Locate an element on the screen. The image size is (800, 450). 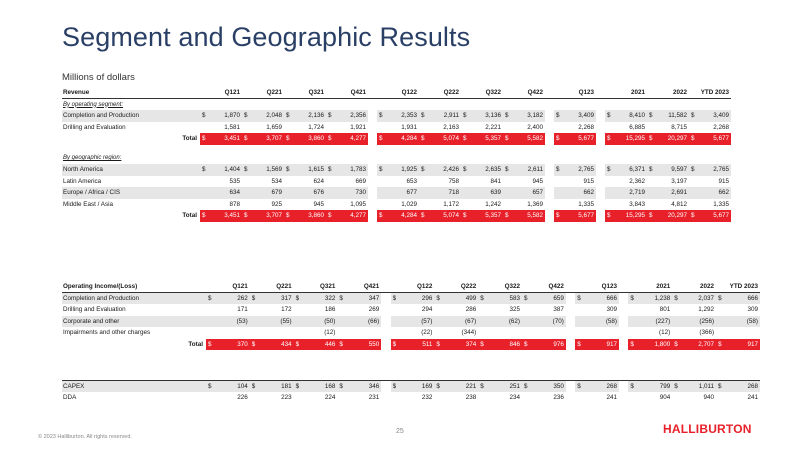
column-header: Q321 is located at coordinates (315, 287).